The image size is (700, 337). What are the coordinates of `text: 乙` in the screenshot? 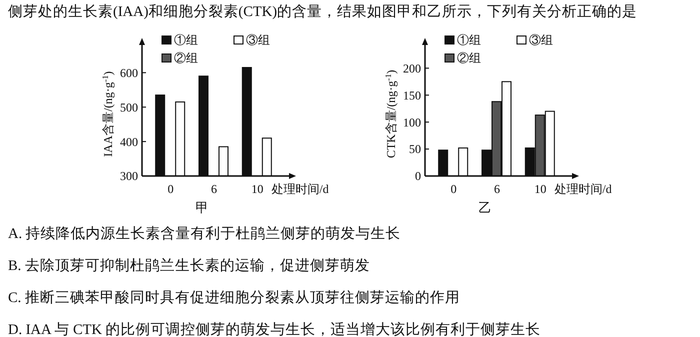 It's located at (485, 207).